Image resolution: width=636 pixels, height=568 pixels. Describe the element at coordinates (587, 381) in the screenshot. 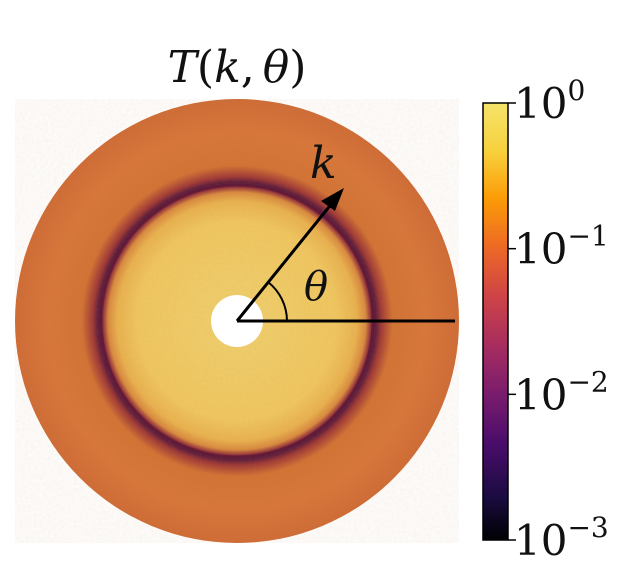

I see `colorbar-tick-exponent: −2` at that location.